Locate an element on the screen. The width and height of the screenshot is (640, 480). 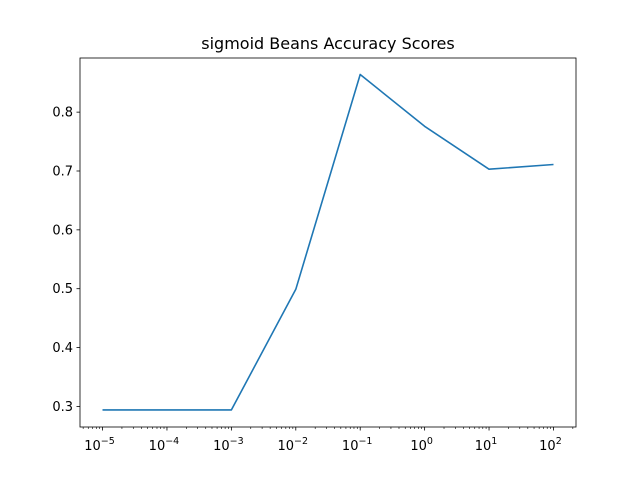
y-tick-label: 0.8 is located at coordinates (62, 113).